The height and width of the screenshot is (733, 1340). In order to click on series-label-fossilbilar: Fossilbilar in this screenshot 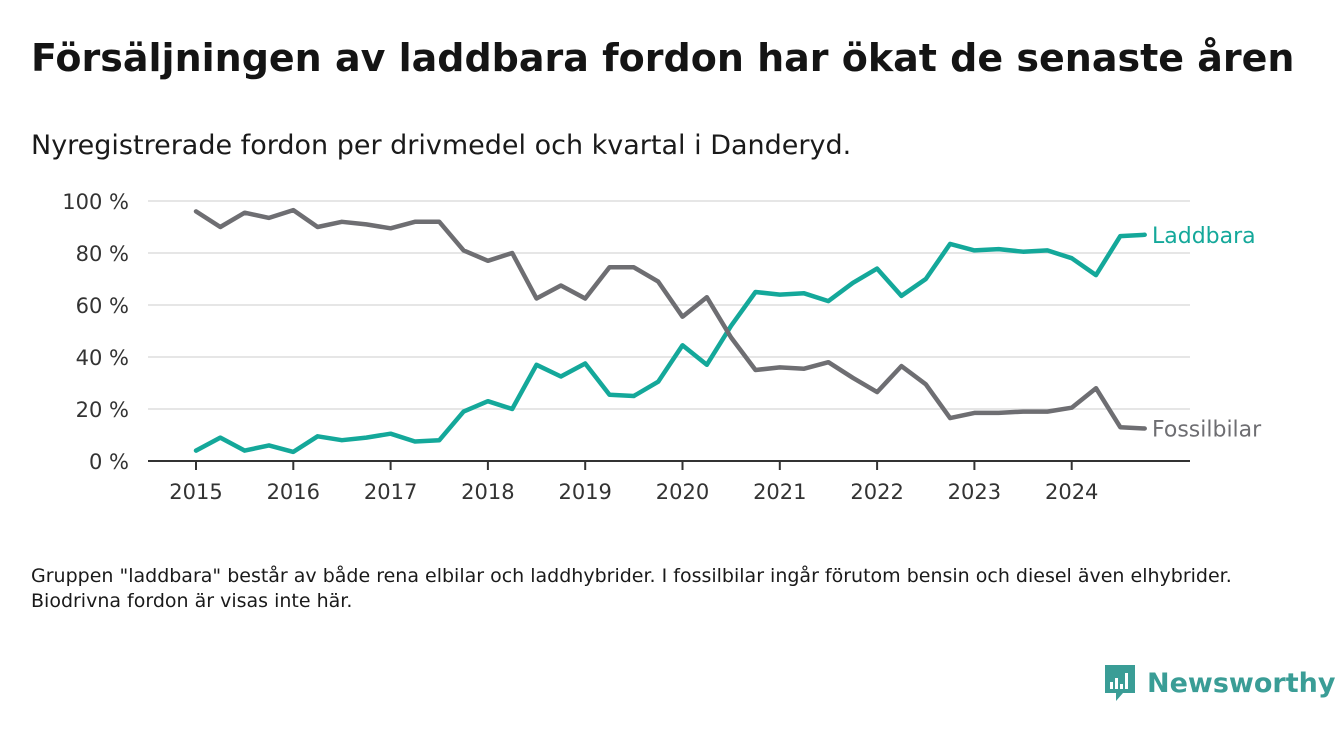, I will do `click(1207, 430)`.